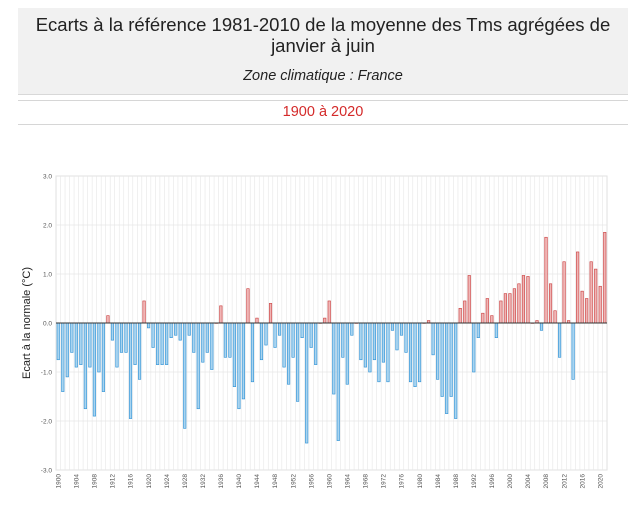 This screenshot has height=526, width=630. What do you see at coordinates (388, 352) in the screenshot?
I see `bar-1973` at bounding box center [388, 352].